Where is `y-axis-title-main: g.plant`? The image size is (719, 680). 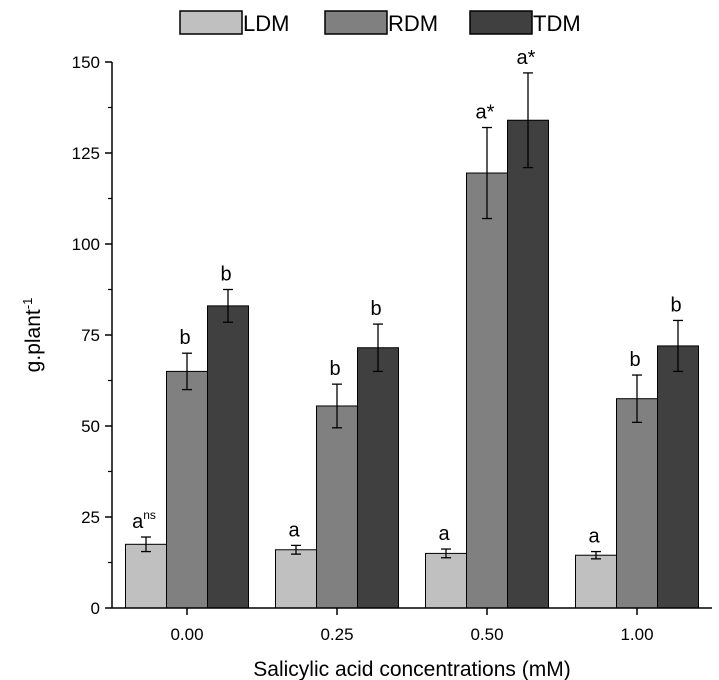
y-axis-title-main: g.plant is located at coordinates (33, 340).